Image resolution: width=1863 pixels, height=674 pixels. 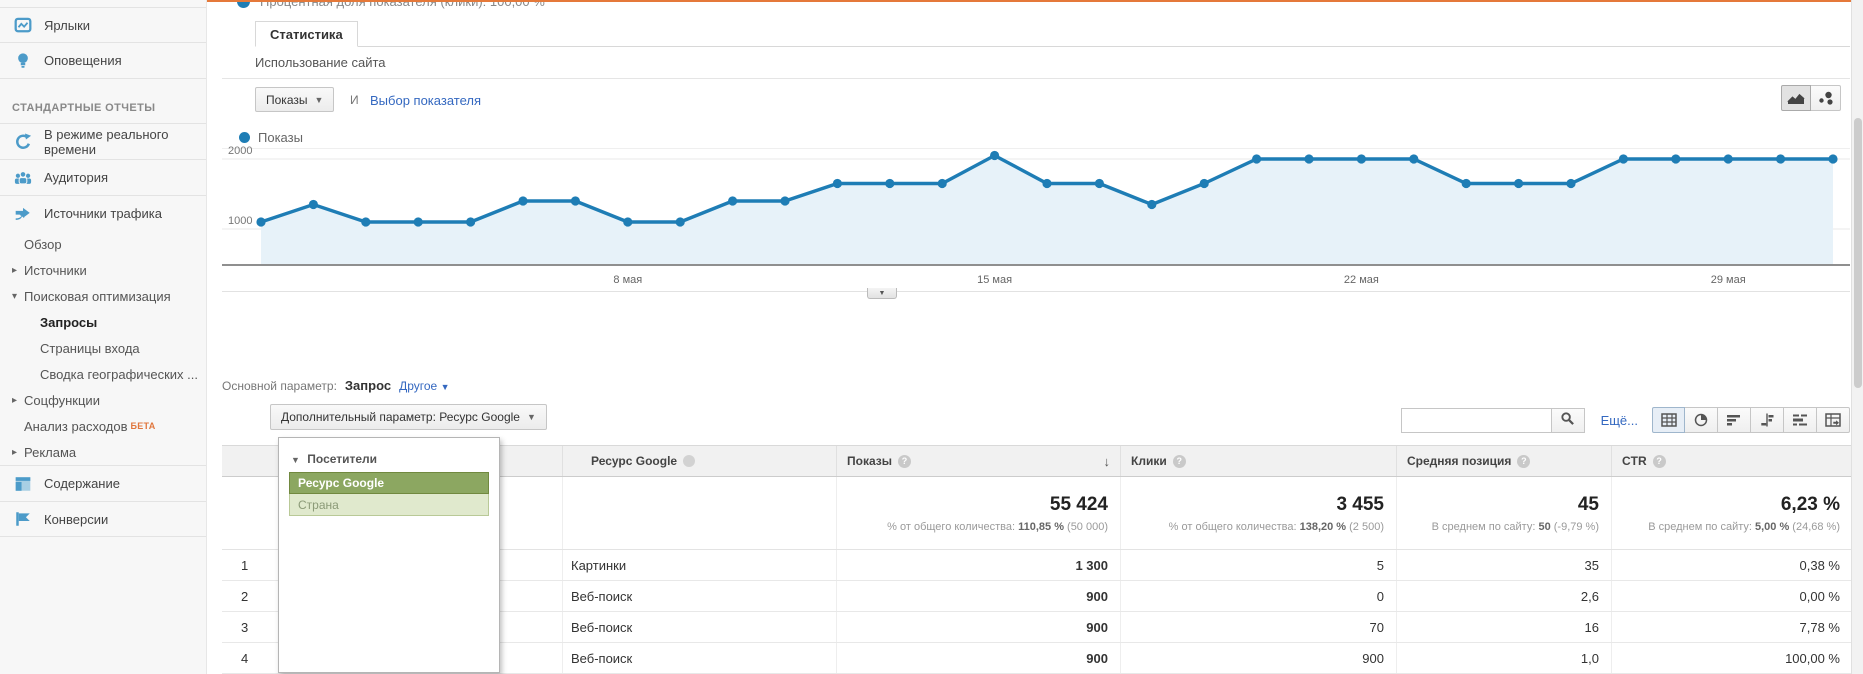 I want to click on column-header-clicks: Клики?, so click(x=1258, y=461).